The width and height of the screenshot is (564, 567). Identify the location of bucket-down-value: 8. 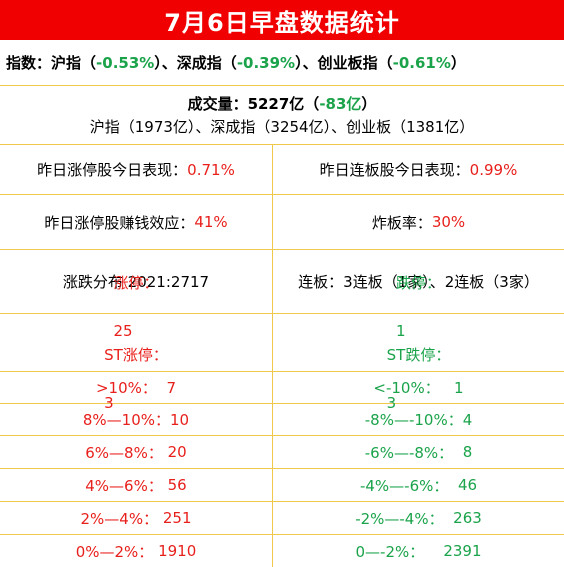
(467, 452).